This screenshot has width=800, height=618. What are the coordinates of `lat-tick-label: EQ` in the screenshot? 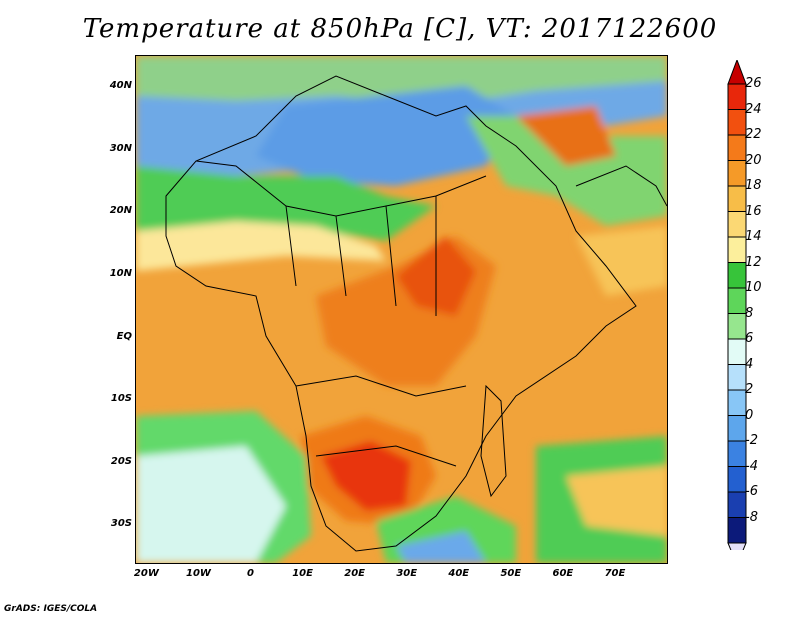 It's located at (124, 336).